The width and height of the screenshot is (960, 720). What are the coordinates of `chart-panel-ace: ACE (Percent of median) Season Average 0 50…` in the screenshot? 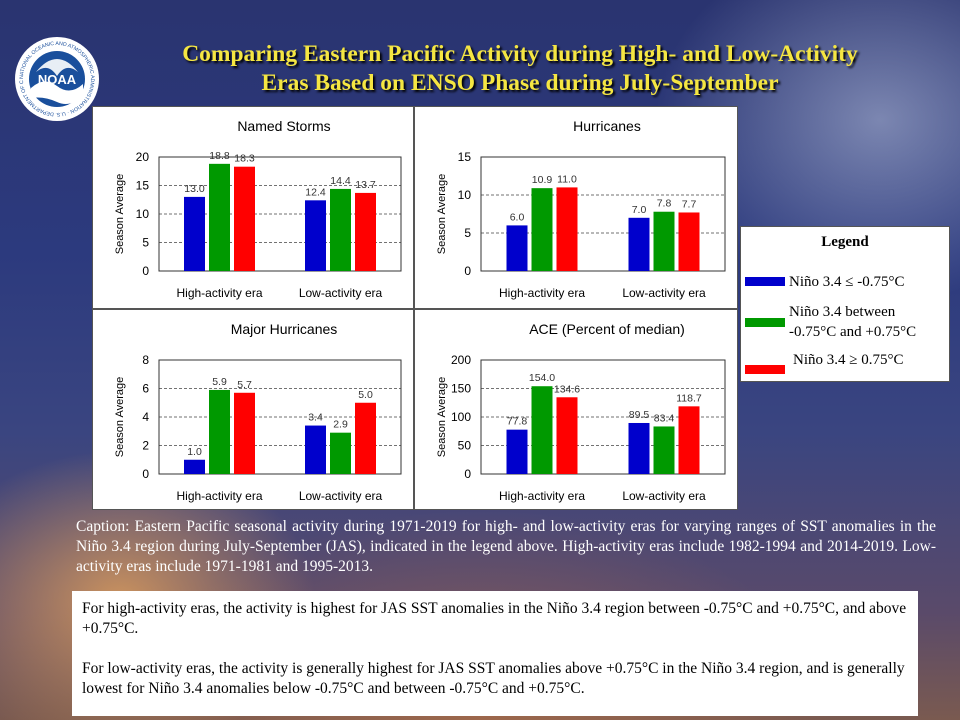 It's located at (576, 409).